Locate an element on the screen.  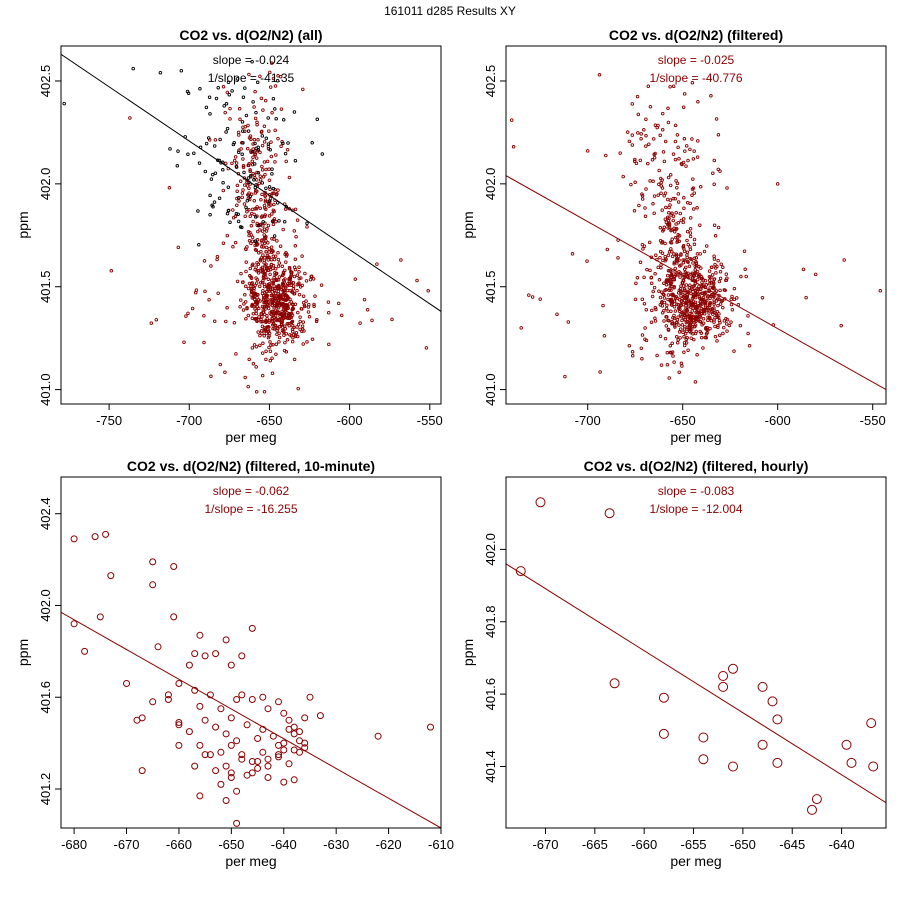
y-tick-label: 401.5 is located at coordinates (45, 286).